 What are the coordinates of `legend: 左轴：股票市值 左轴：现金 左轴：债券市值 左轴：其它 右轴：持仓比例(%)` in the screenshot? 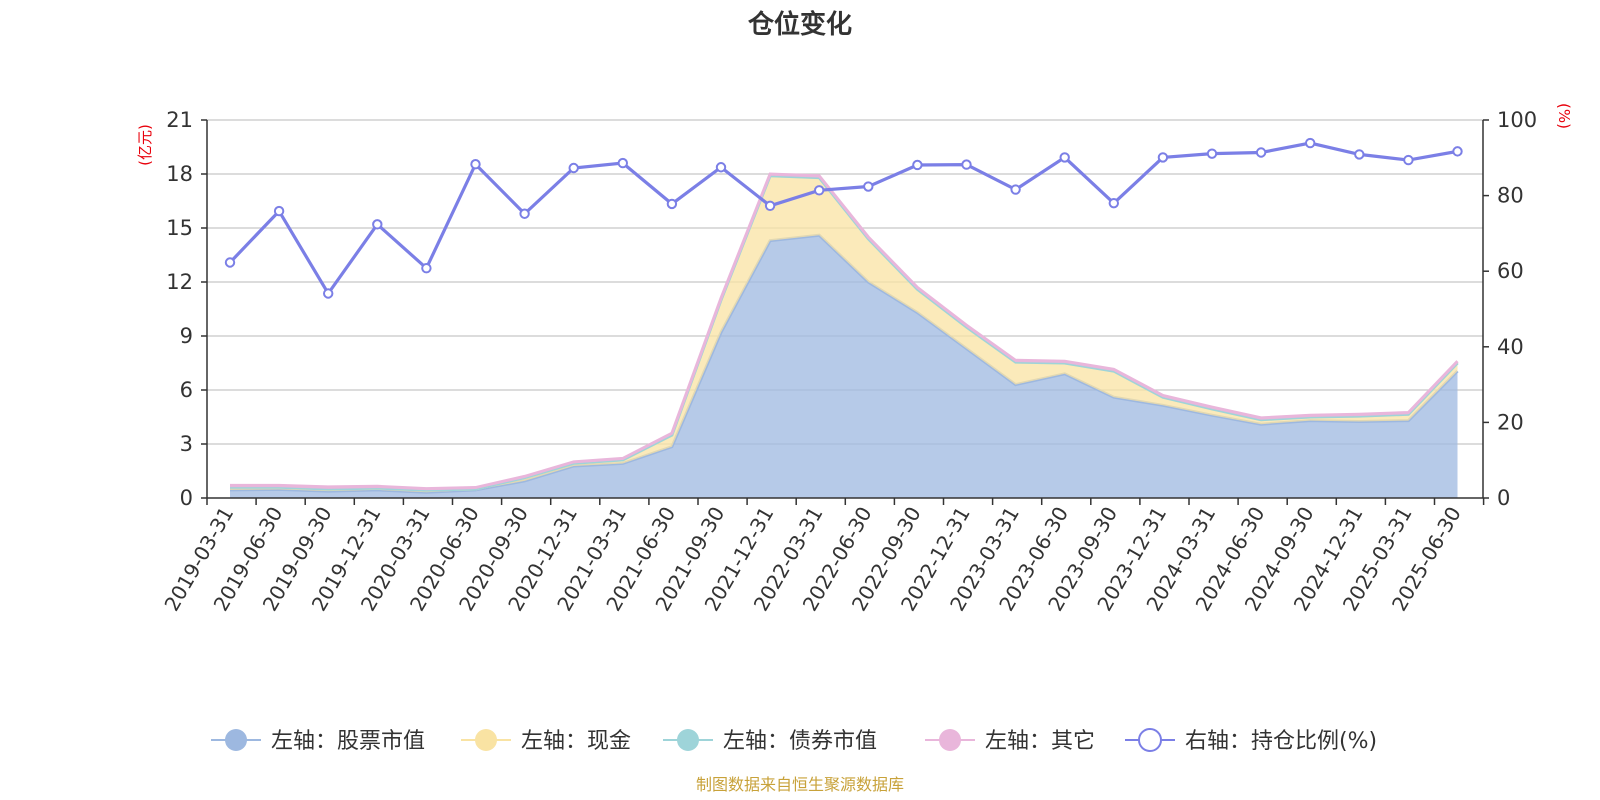 It's located at (794, 741).